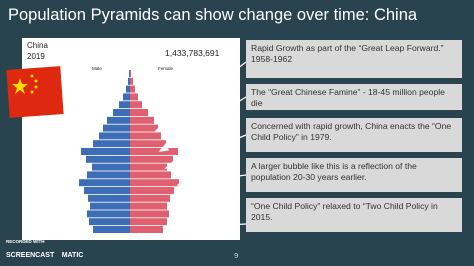 The width and height of the screenshot is (474, 266). I want to click on watermark-top: RECORDED WITH, so click(25, 241).